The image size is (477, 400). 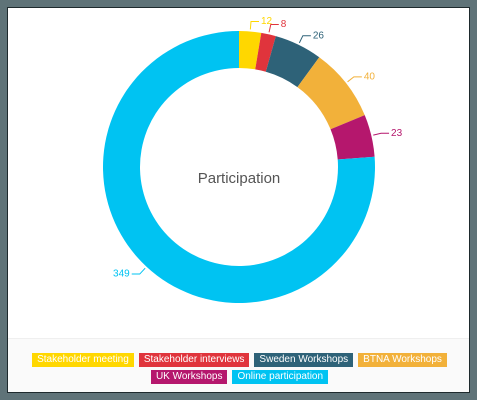 I want to click on data-label-stakeholder-interviews: 8, so click(x=284, y=24).